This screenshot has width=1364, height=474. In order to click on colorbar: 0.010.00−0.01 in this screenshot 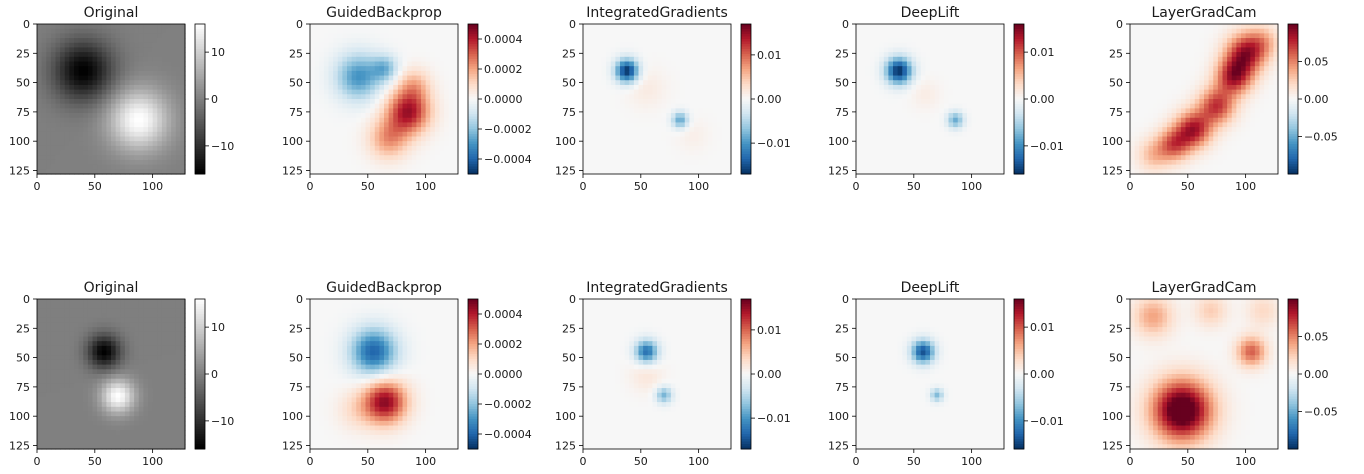, I will do `click(765, 99)`.